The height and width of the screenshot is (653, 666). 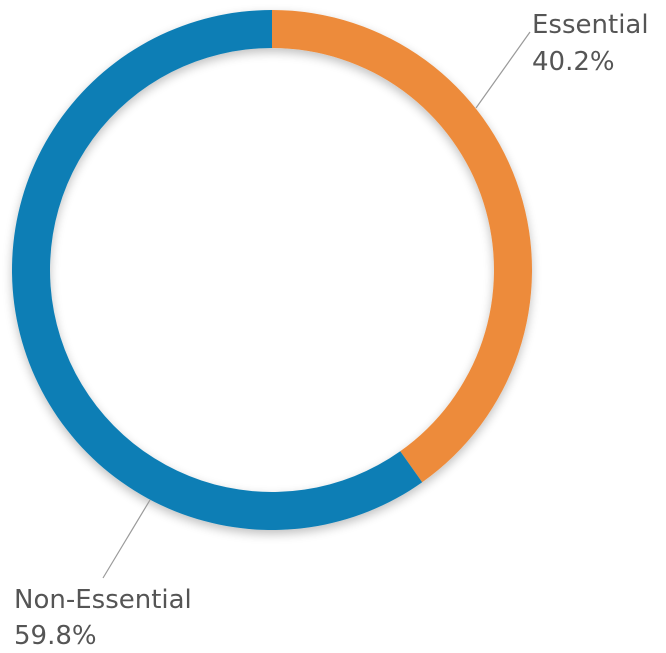 What do you see at coordinates (55, 636) in the screenshot?
I see `slice-value-non-essential: 59.8%` at bounding box center [55, 636].